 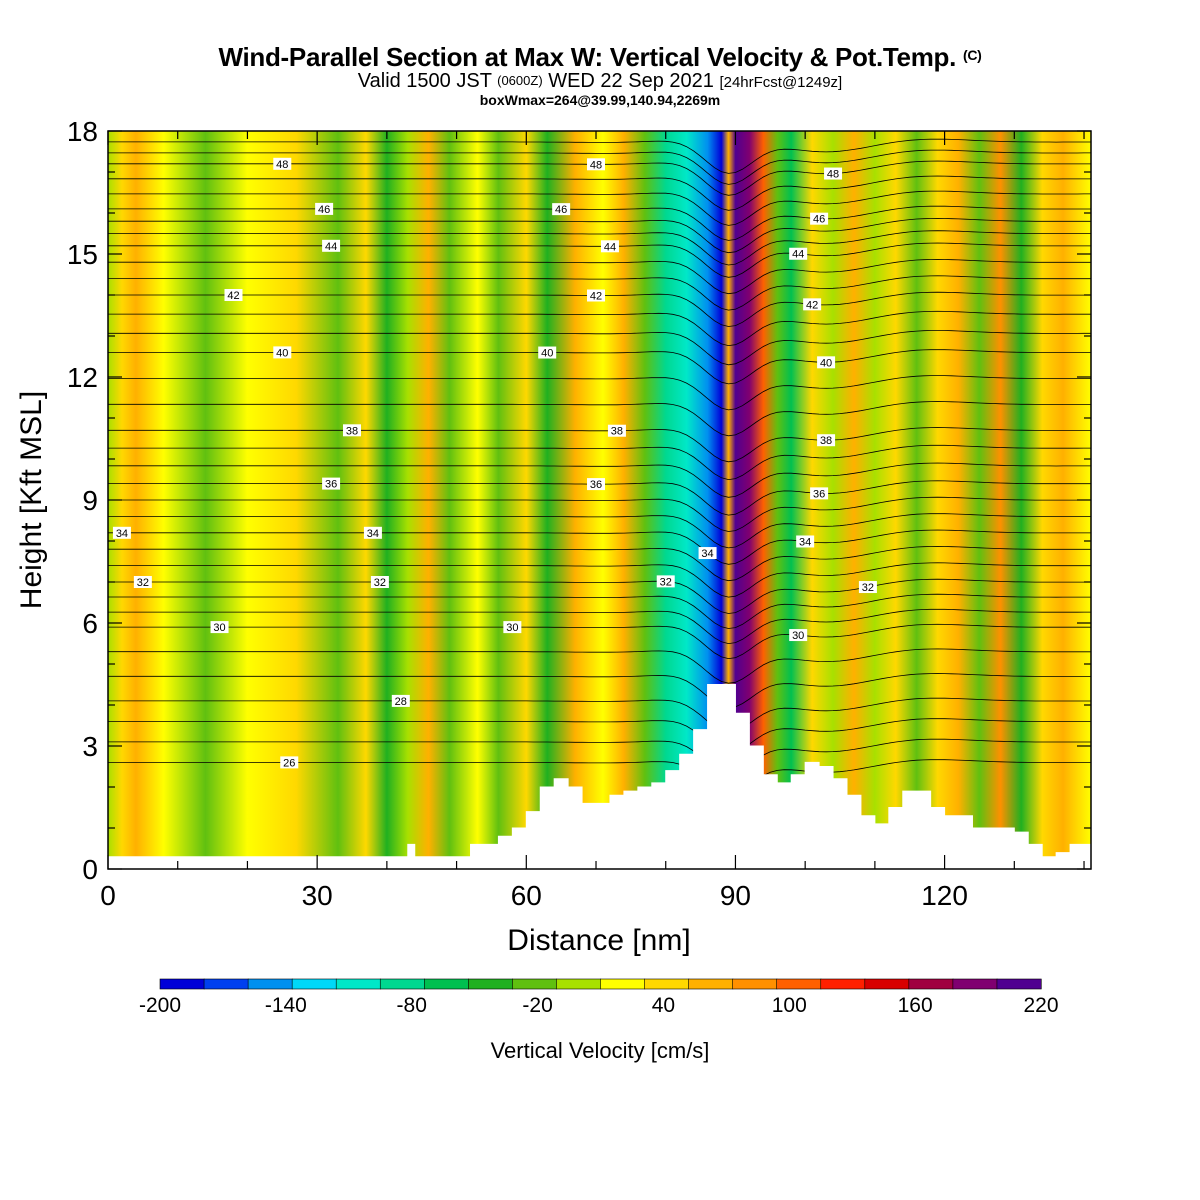 I want to click on forecast-info: [24hrFcst@1249z], so click(x=781, y=82).